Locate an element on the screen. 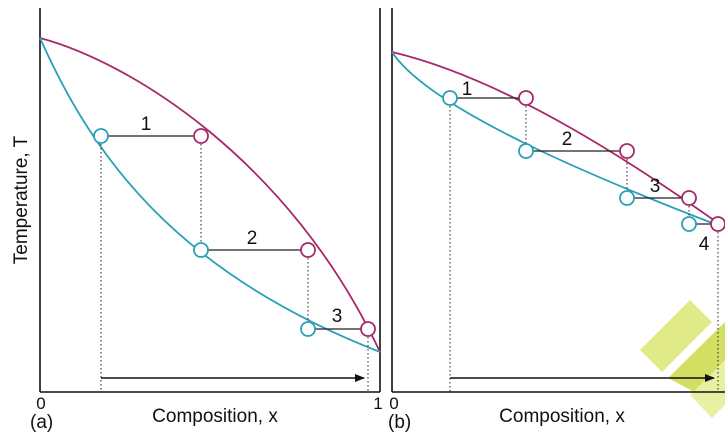  watermark-logo is located at coordinates (682, 359).